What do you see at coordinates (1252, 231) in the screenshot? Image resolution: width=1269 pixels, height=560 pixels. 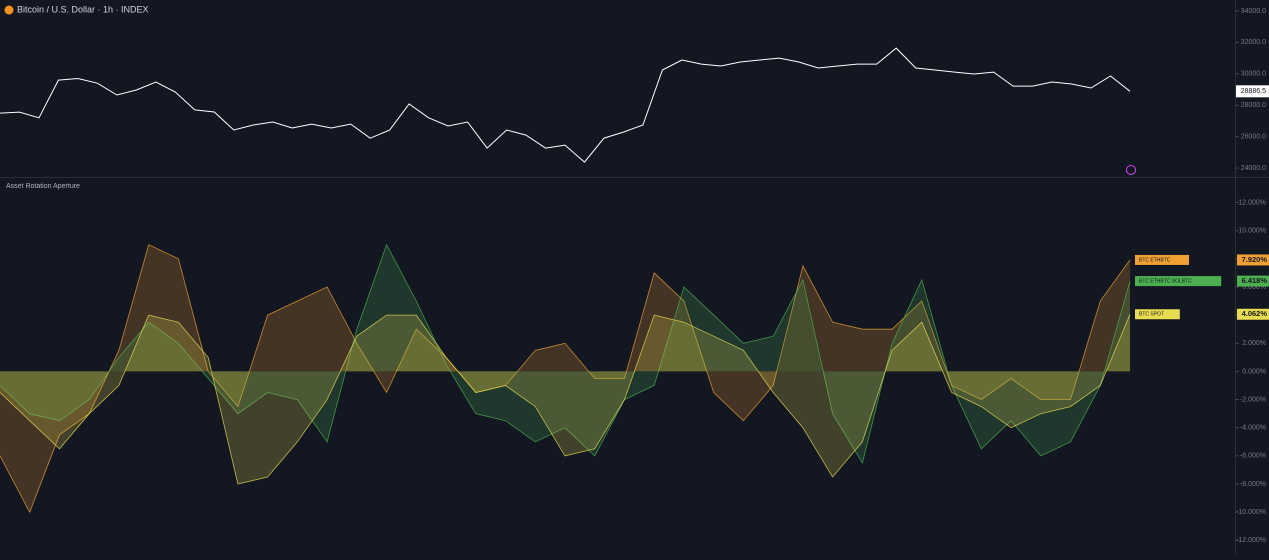 I see `y-tick-label: 10.000%` at bounding box center [1252, 231].